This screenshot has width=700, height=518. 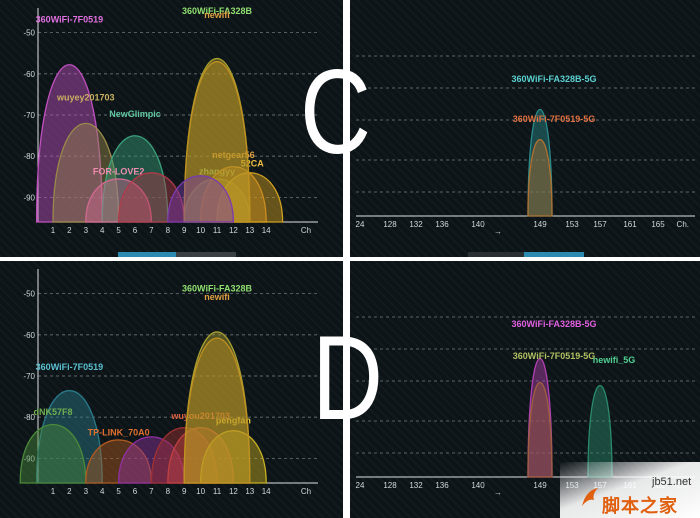 I want to click on watermark-logo-icon, so click(x=590, y=497).